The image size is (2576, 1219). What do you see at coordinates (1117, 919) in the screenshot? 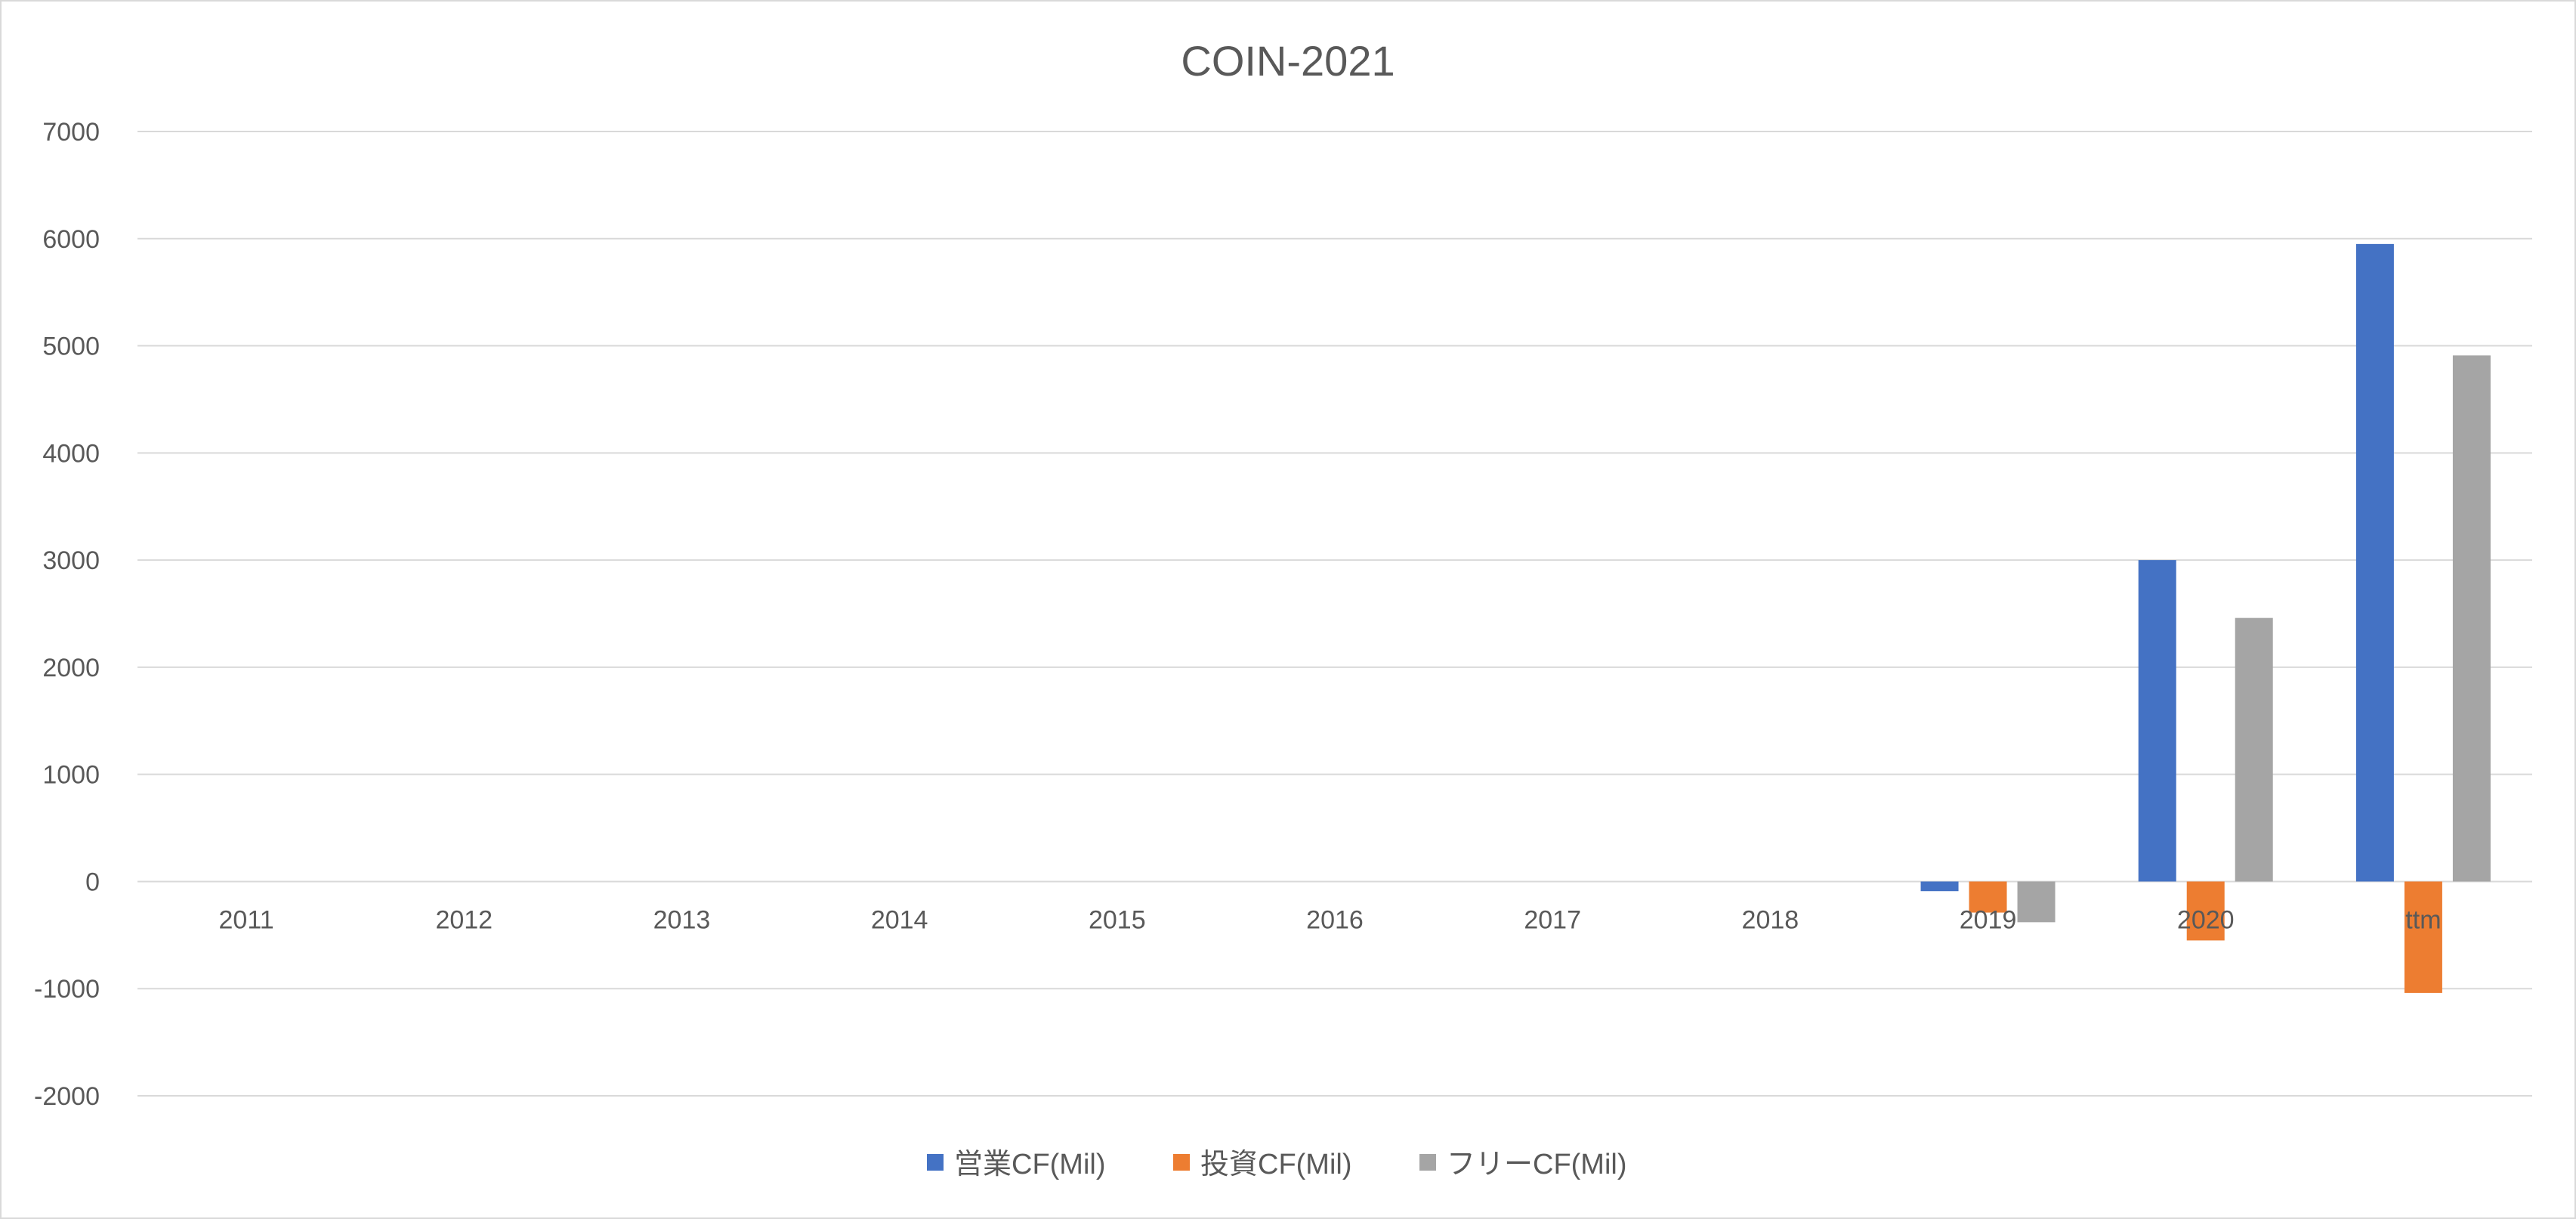
I see `x-tick-label: 2015` at bounding box center [1117, 919].